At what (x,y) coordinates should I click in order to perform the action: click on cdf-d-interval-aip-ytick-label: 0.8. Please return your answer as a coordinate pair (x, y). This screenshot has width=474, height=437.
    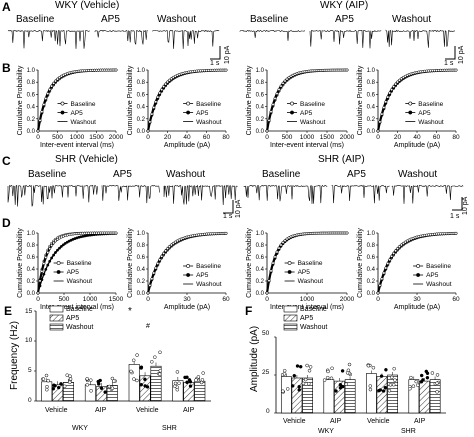
    Looking at the image, I should click on (260, 246).